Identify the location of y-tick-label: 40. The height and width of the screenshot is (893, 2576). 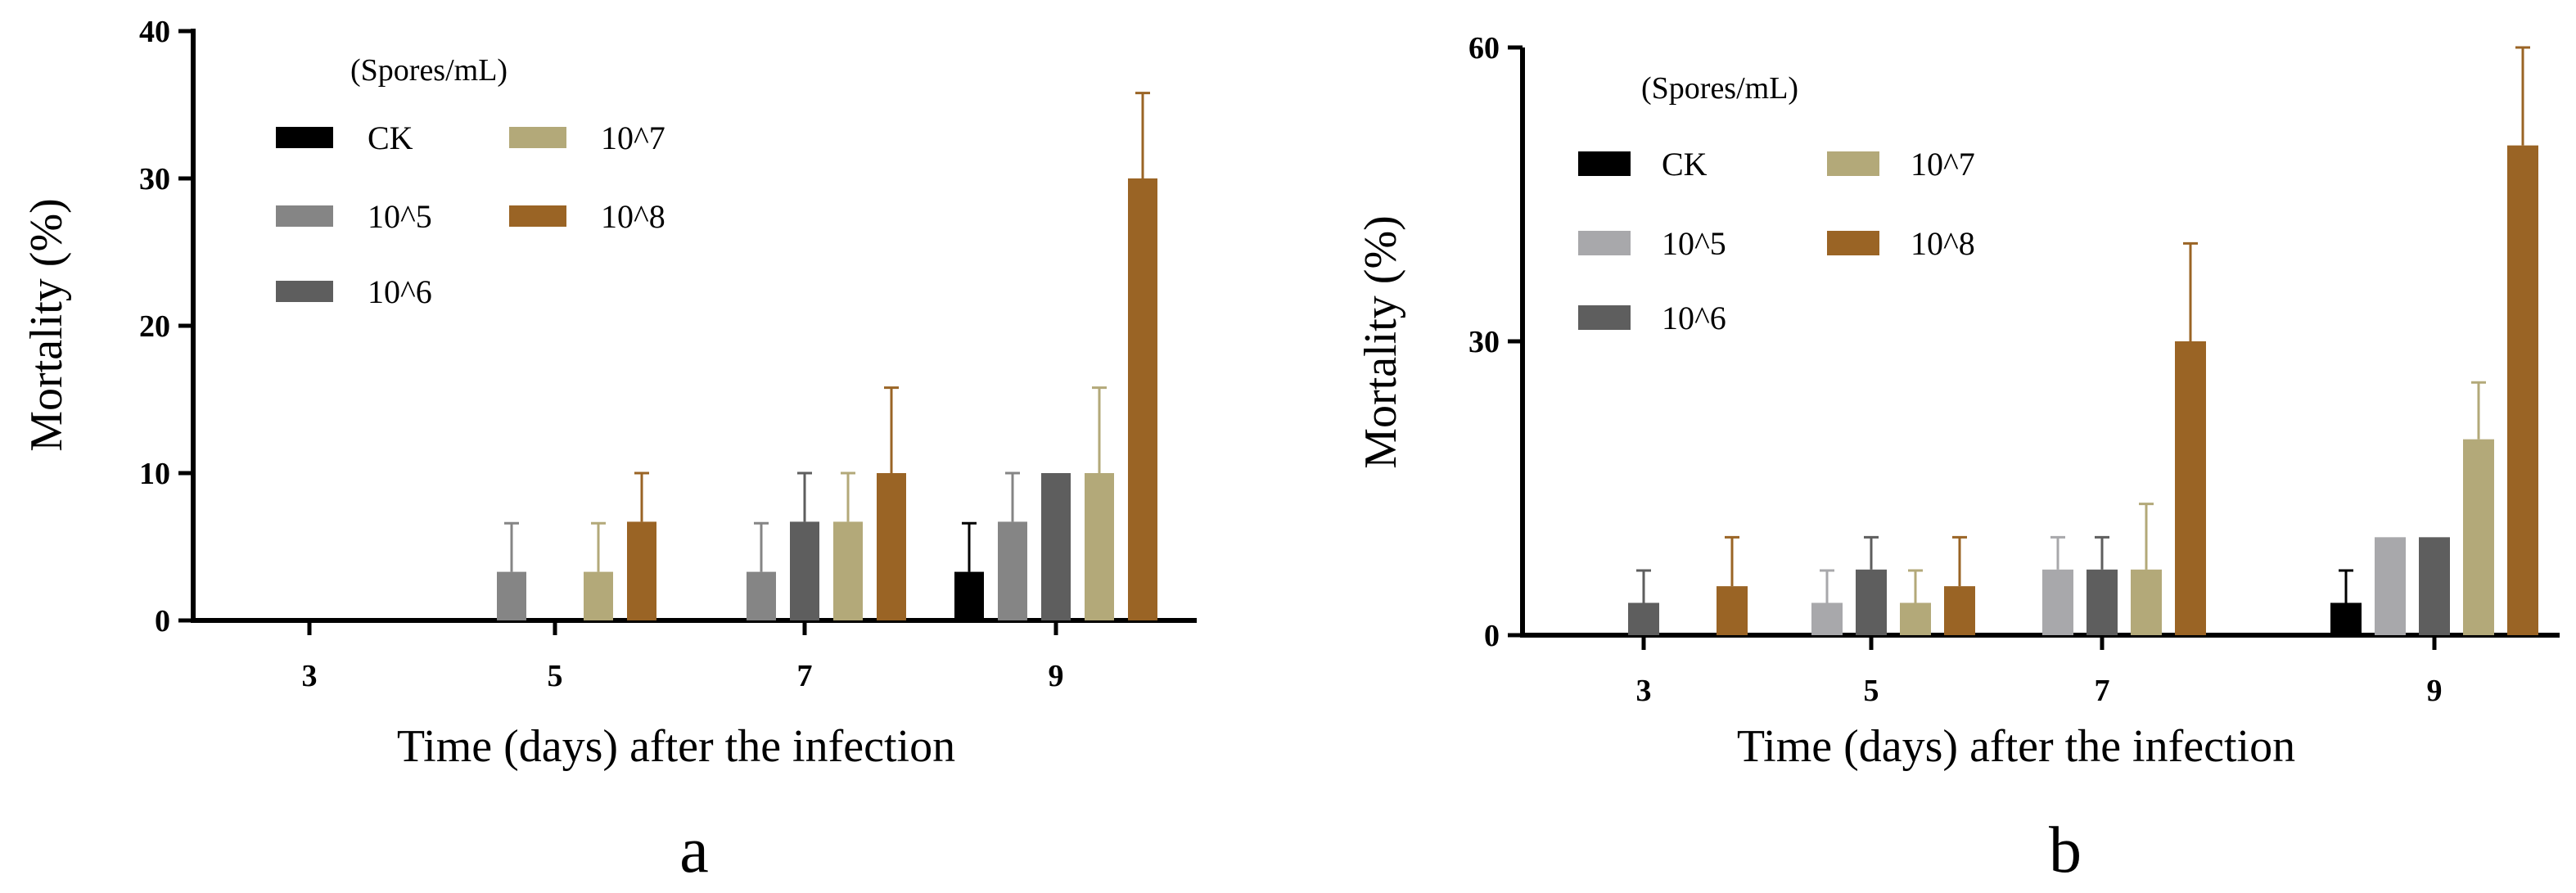
(154, 32).